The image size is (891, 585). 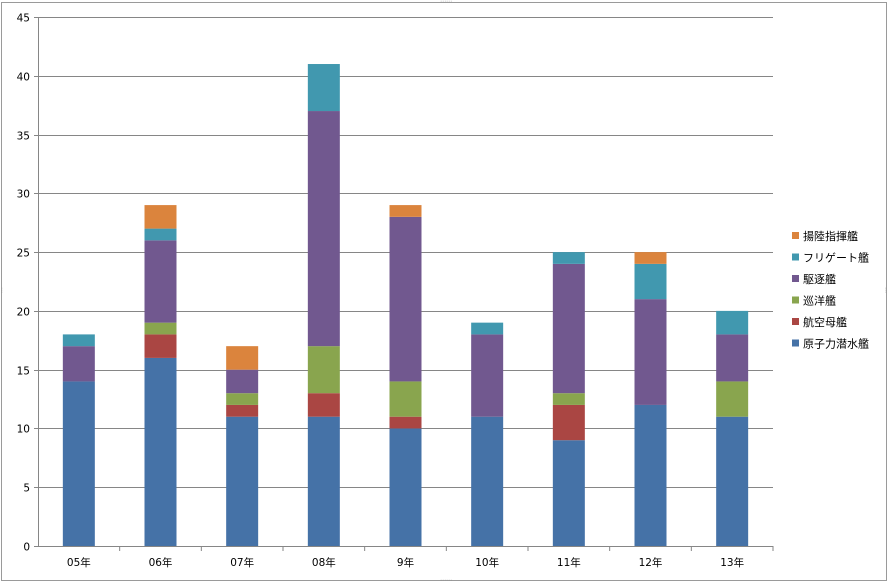 I want to click on x-tick-label: 12年, so click(x=651, y=562).